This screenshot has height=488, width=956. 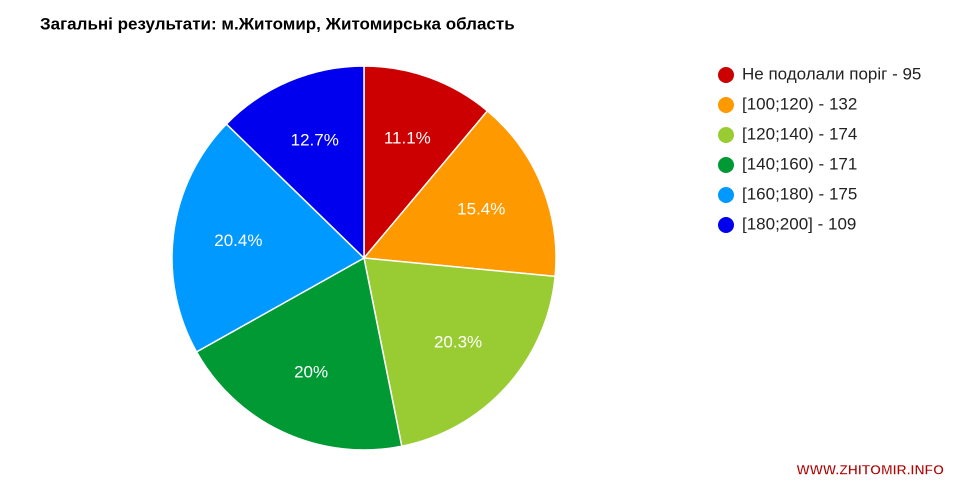 I want to click on slice-label: 20%, so click(x=311, y=372).